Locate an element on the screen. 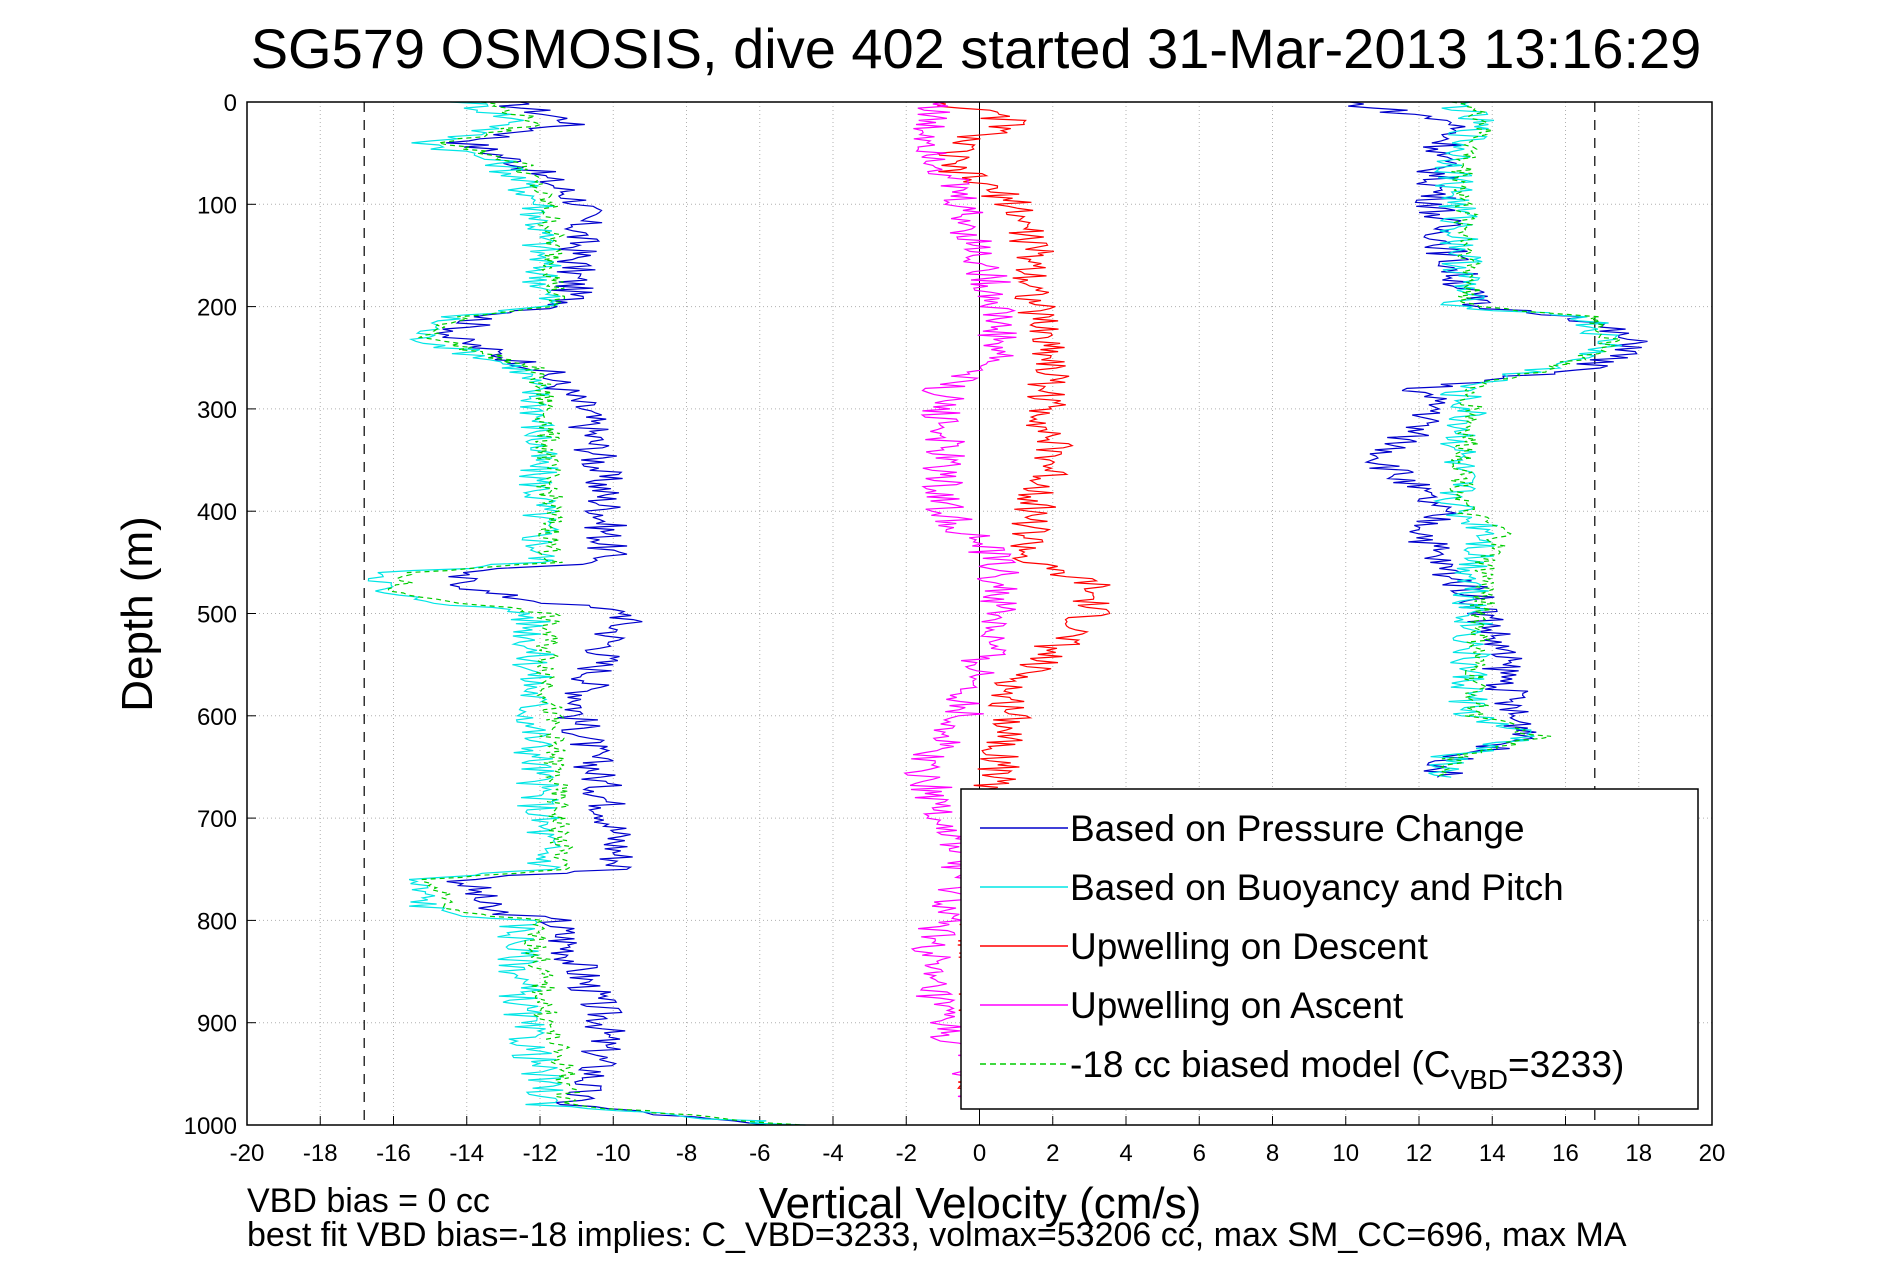  series-pressure_descent is located at coordinates (601, 613).